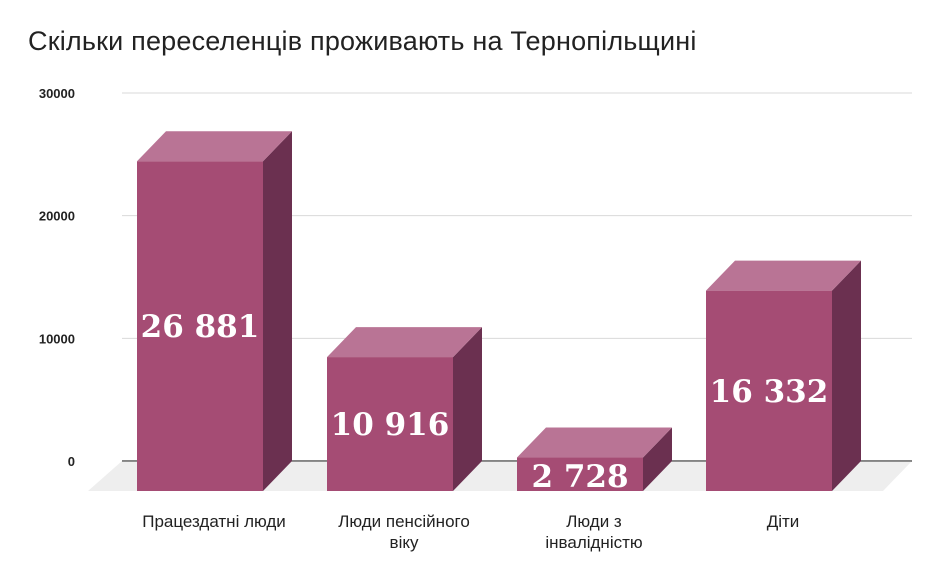 This screenshot has height=582, width=942. Describe the element at coordinates (57, 338) in the screenshot. I see `y-tick-label: 10000` at that location.